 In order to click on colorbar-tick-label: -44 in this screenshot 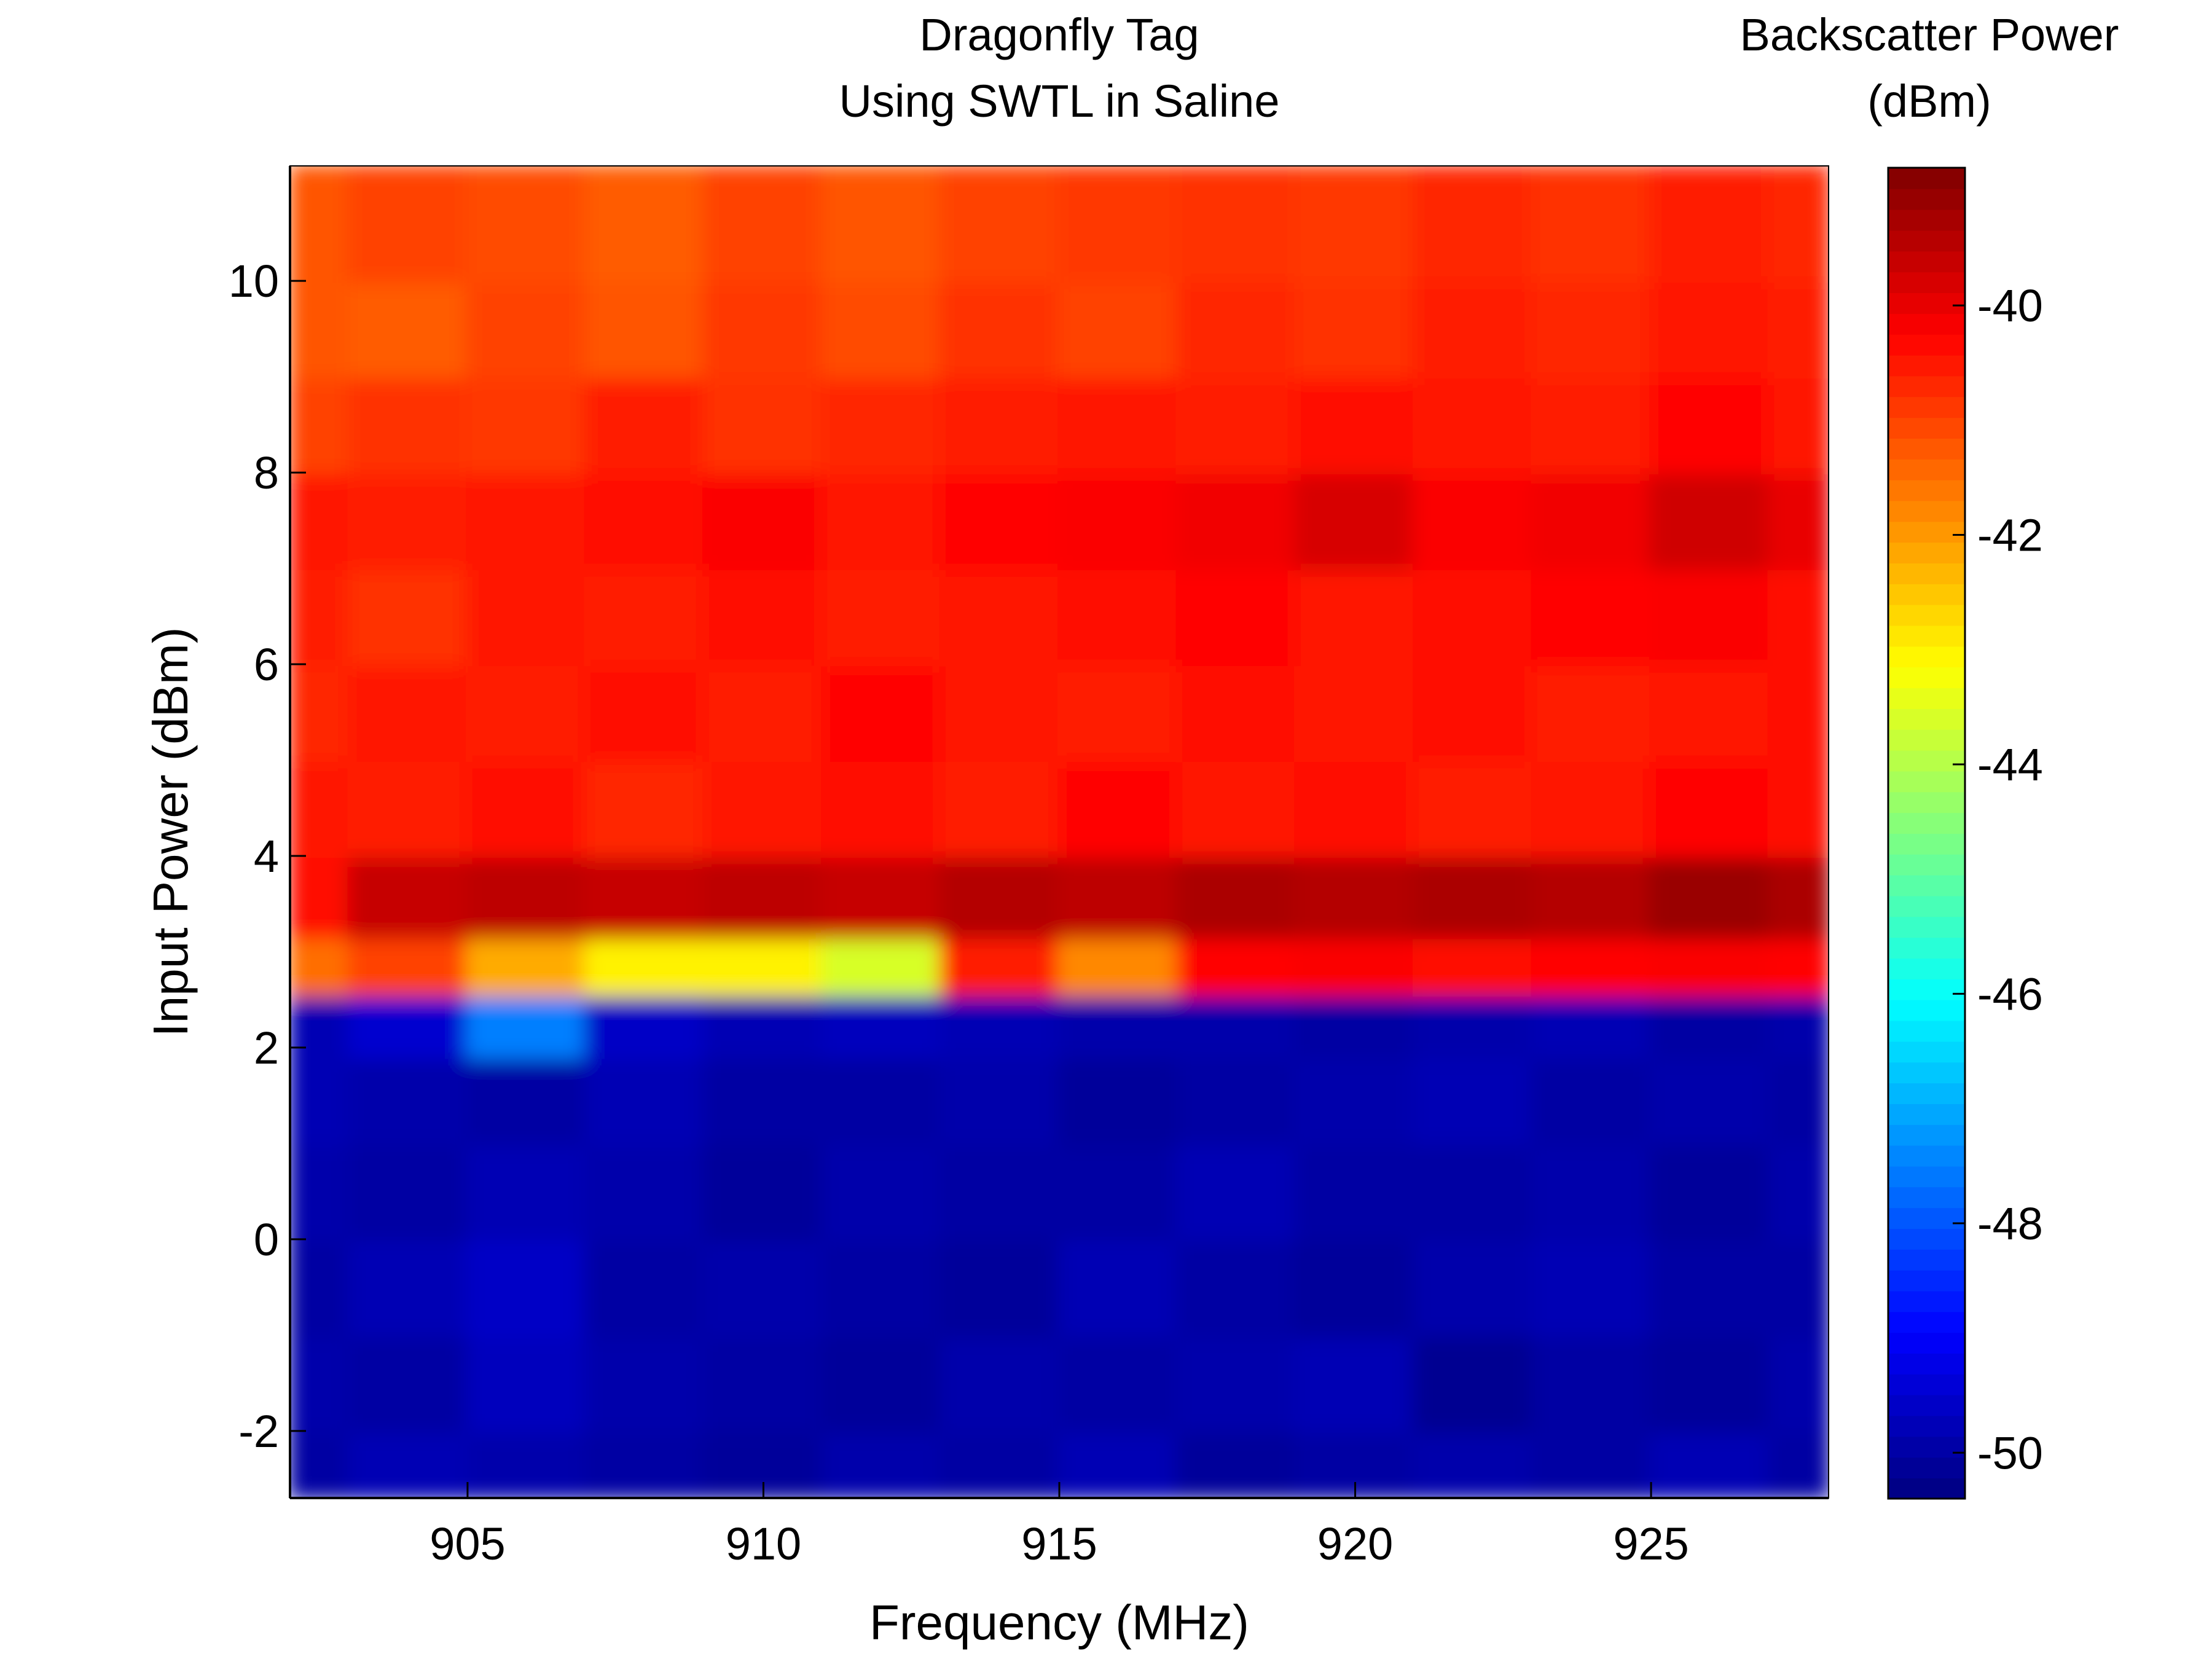, I will do `click(2010, 764)`.